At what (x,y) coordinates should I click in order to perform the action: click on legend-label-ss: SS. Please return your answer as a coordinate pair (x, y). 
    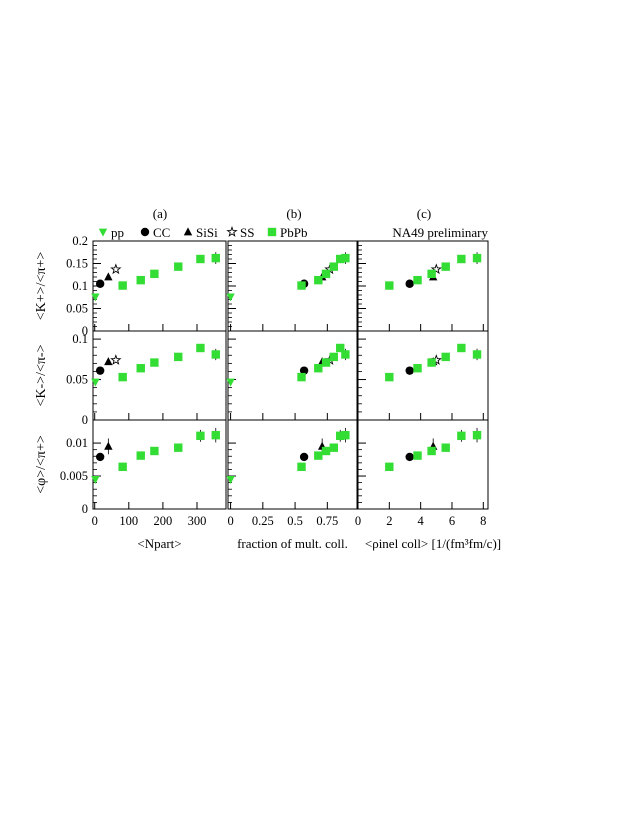
    Looking at the image, I should click on (247, 232).